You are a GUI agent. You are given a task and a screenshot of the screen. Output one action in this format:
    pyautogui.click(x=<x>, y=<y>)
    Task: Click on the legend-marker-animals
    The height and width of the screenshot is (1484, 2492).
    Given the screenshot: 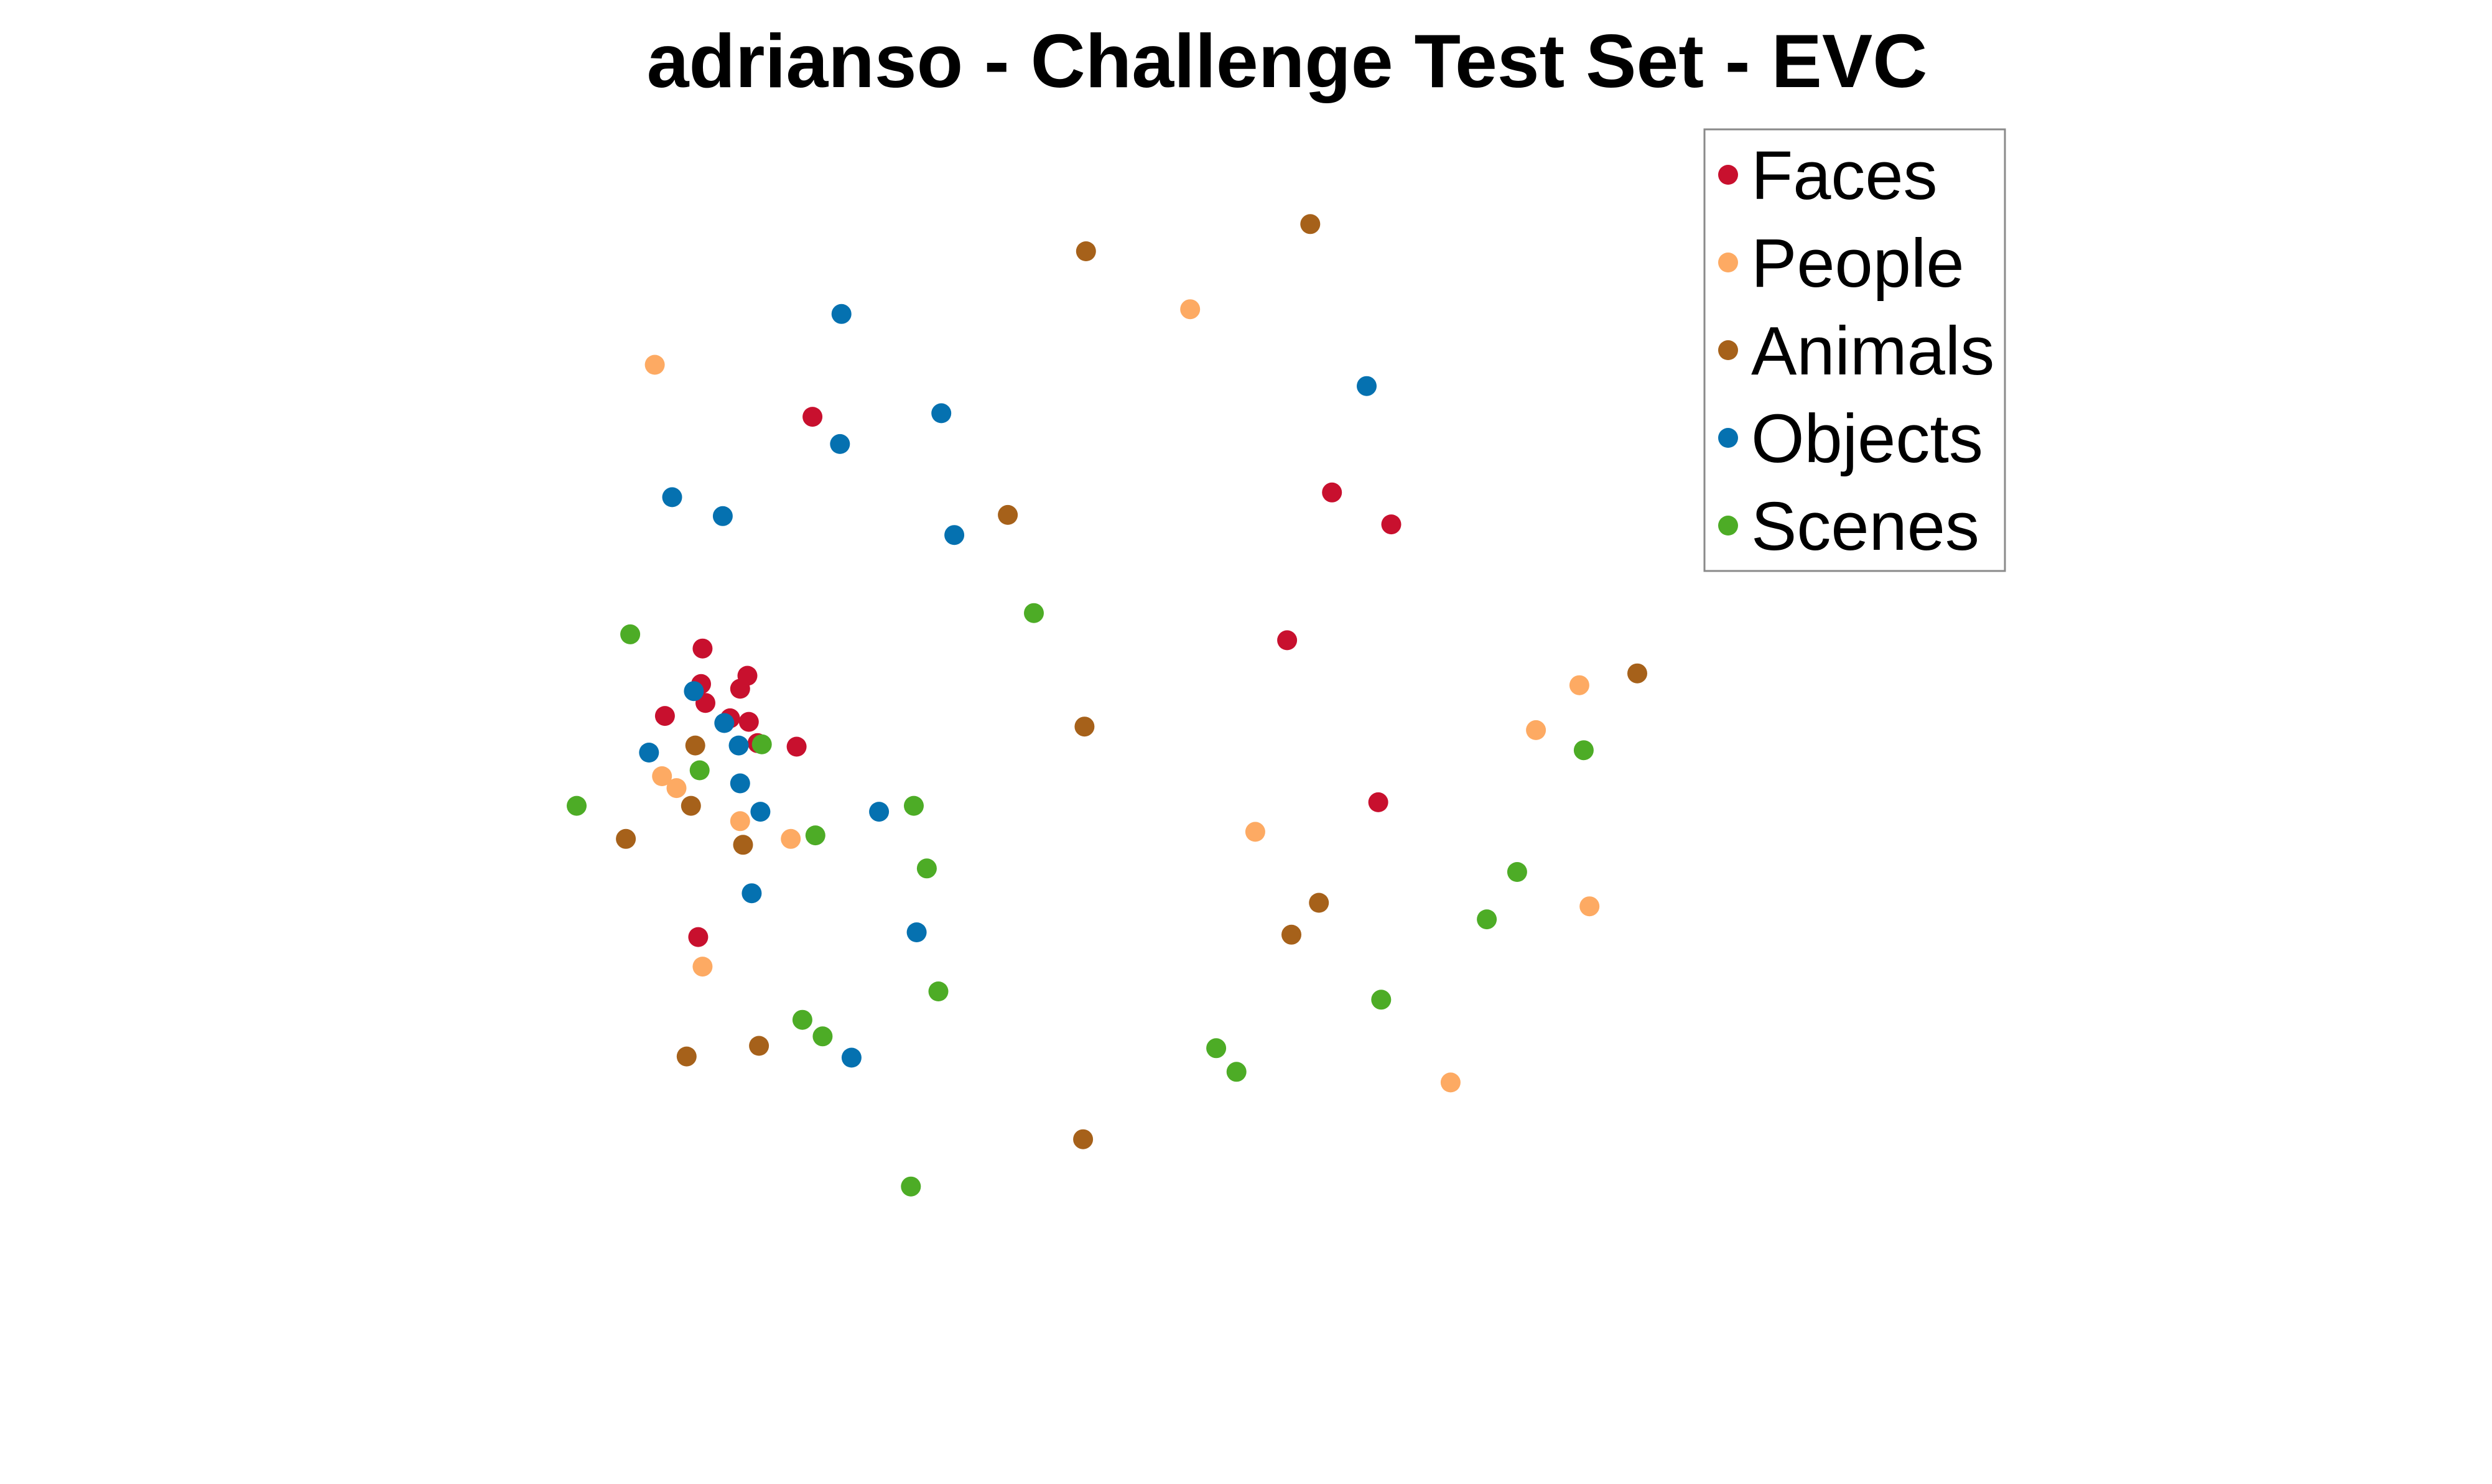 What is the action you would take?
    pyautogui.click(x=1728, y=350)
    